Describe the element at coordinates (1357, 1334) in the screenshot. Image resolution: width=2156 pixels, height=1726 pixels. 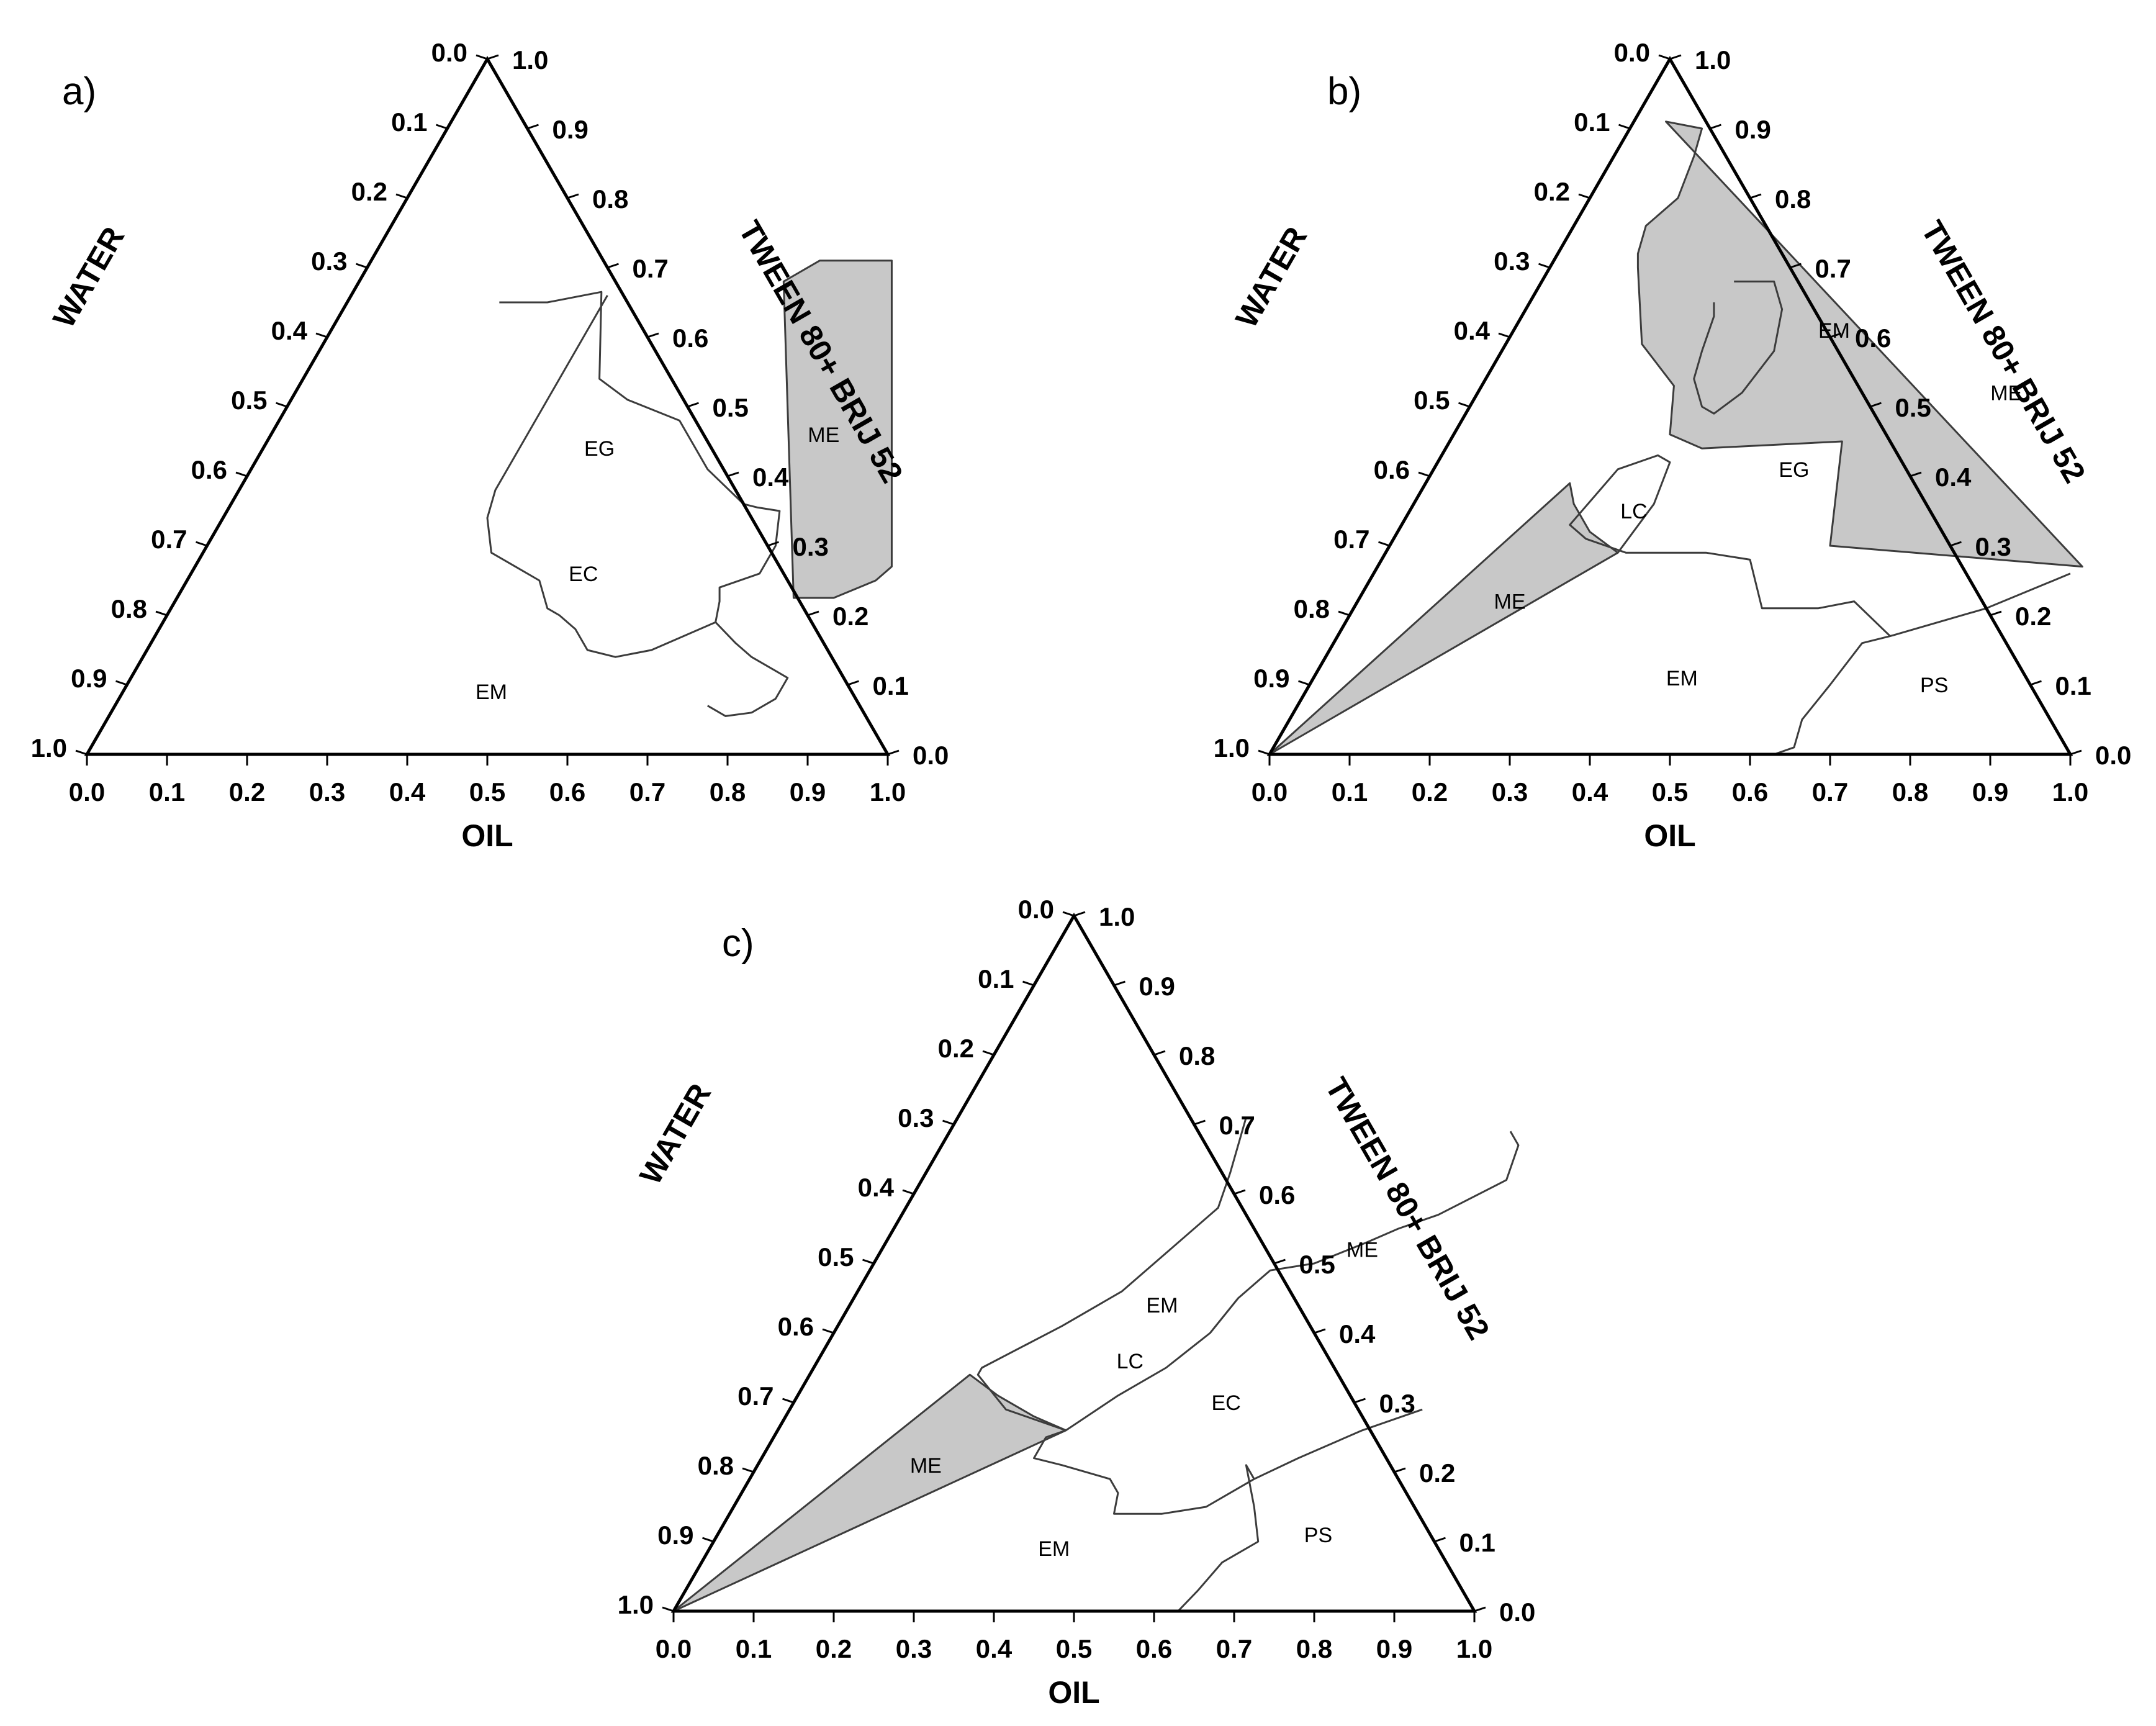
I see `surfactant-tick-label: 0.4` at that location.